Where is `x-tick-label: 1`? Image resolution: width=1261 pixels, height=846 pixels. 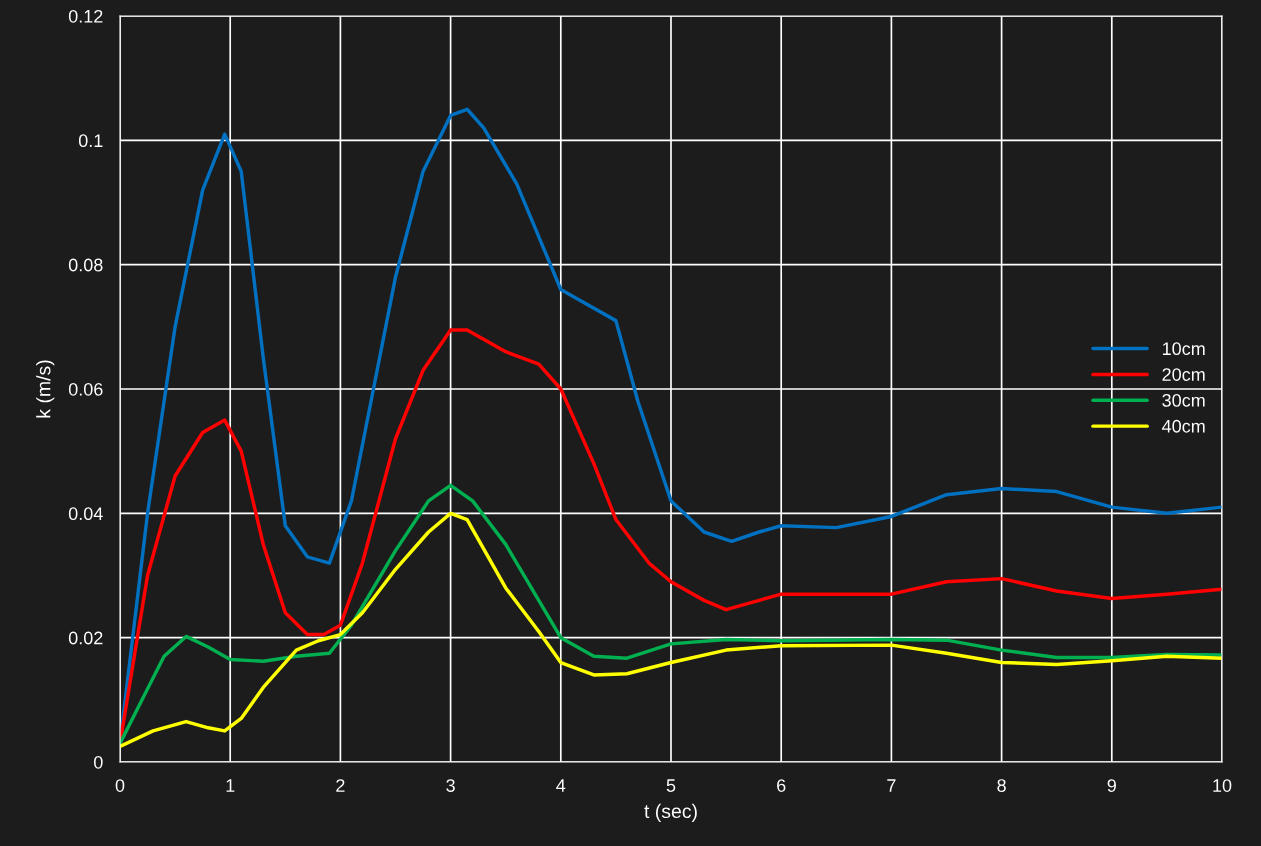
x-tick-label: 1 is located at coordinates (230, 785).